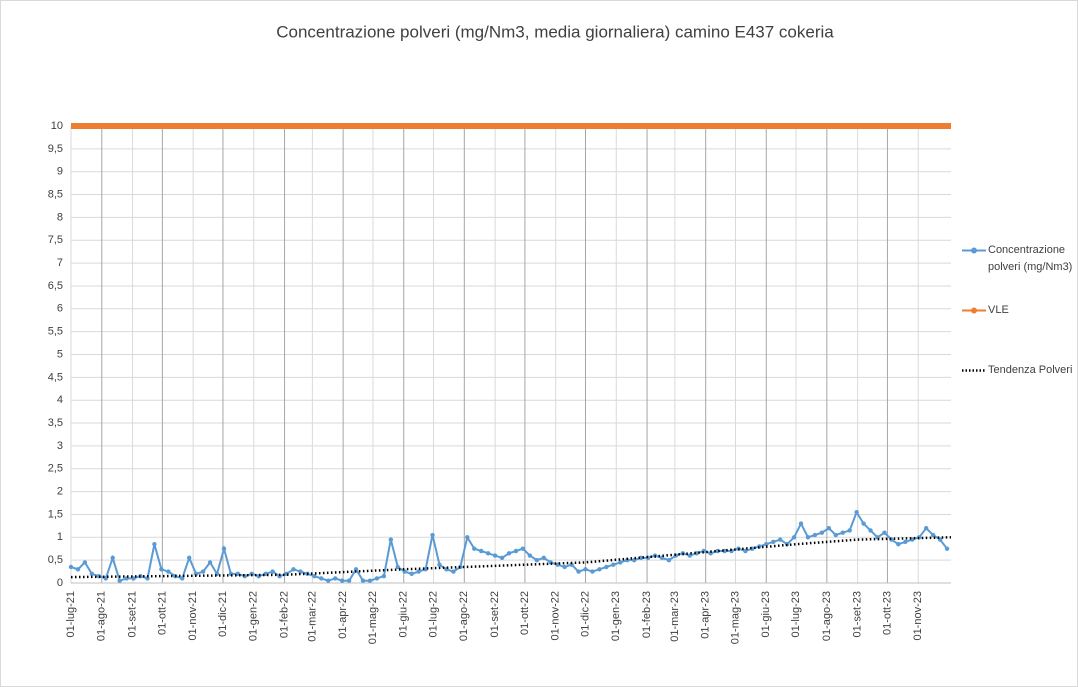 The width and height of the screenshot is (1078, 687). What do you see at coordinates (585, 614) in the screenshot?
I see `x-tick-label: 01-dic-22` at bounding box center [585, 614].